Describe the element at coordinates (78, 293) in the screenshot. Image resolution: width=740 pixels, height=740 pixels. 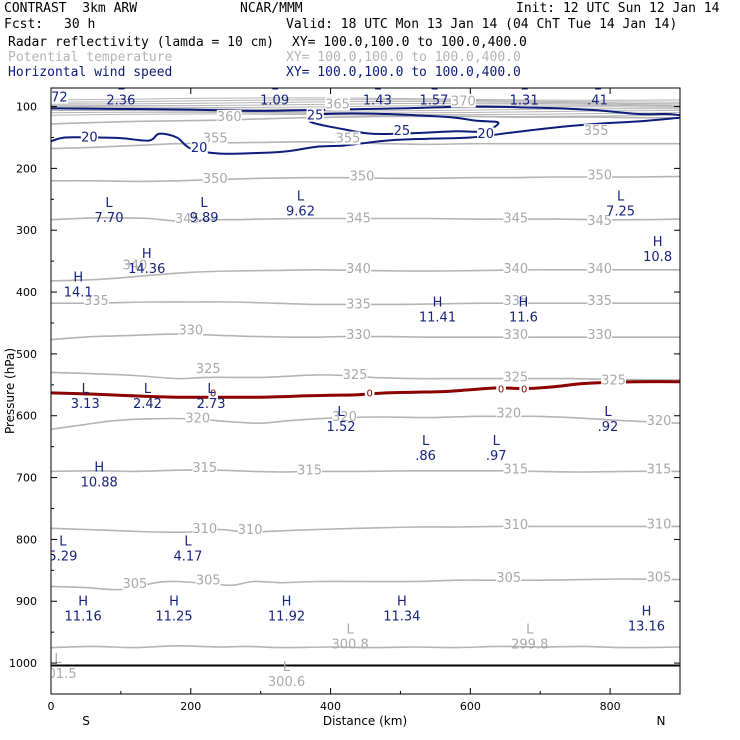
I see `extremum-value: 14.1` at that location.